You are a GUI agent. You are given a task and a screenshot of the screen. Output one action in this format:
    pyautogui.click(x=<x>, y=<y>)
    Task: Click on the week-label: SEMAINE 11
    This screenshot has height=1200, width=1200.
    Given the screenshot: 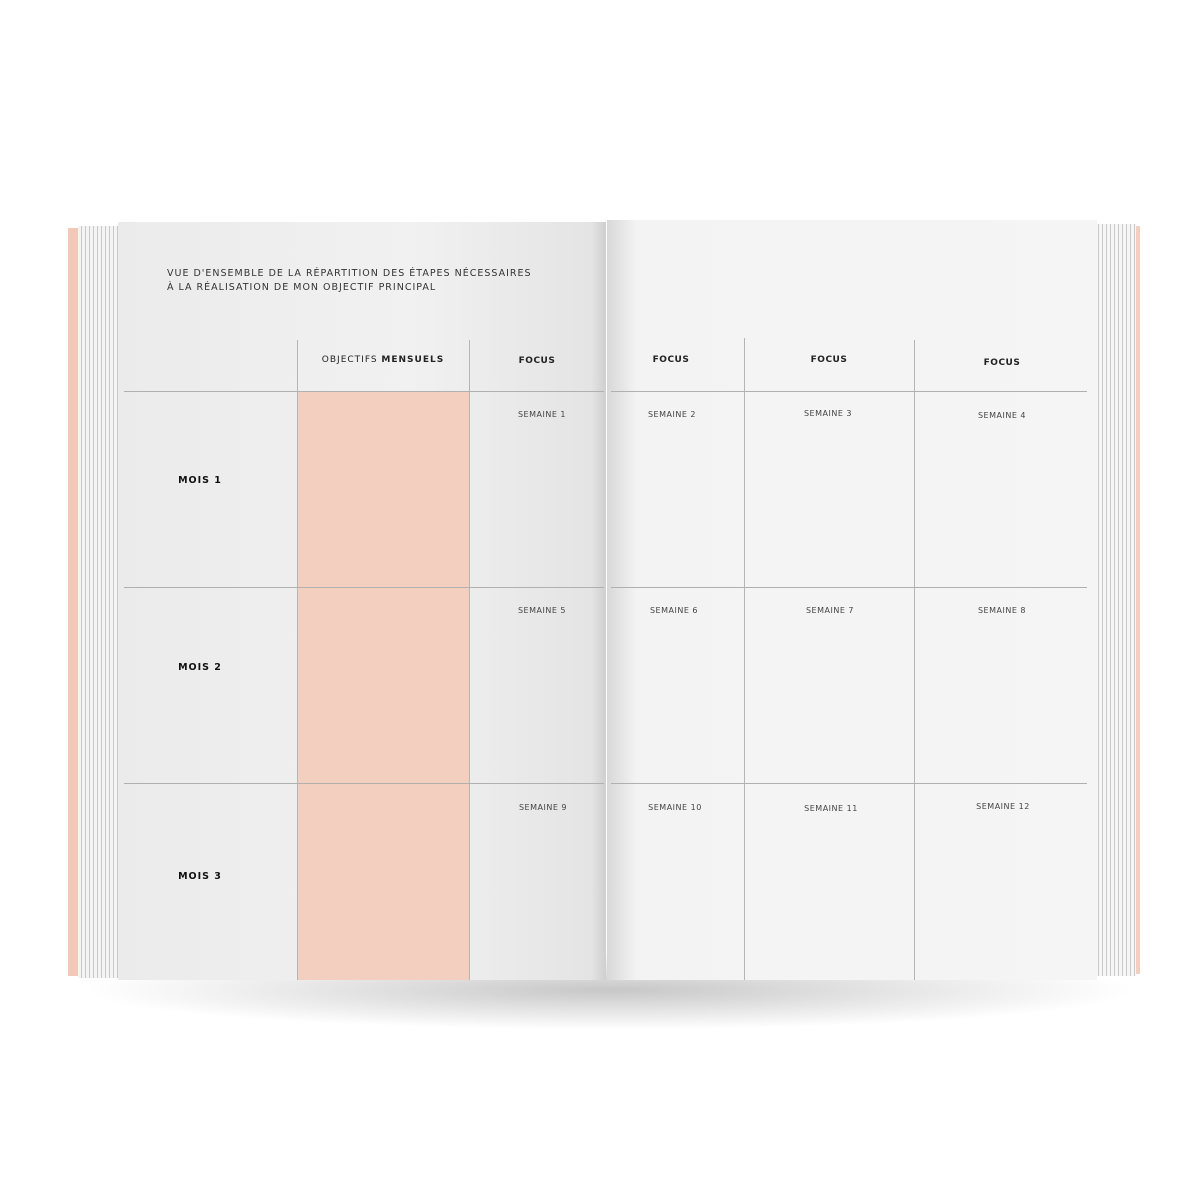 What is the action you would take?
    pyautogui.click(x=831, y=808)
    